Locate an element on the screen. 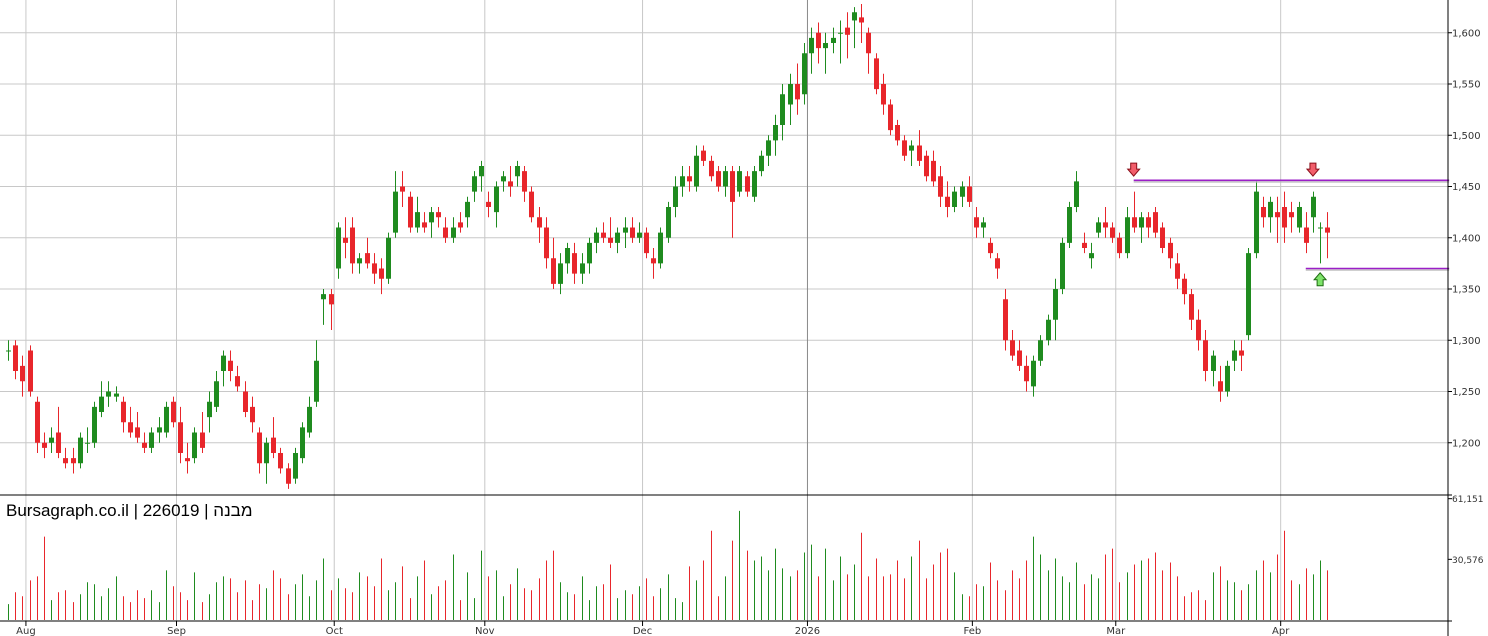  month-label: Dec is located at coordinates (642, 631).